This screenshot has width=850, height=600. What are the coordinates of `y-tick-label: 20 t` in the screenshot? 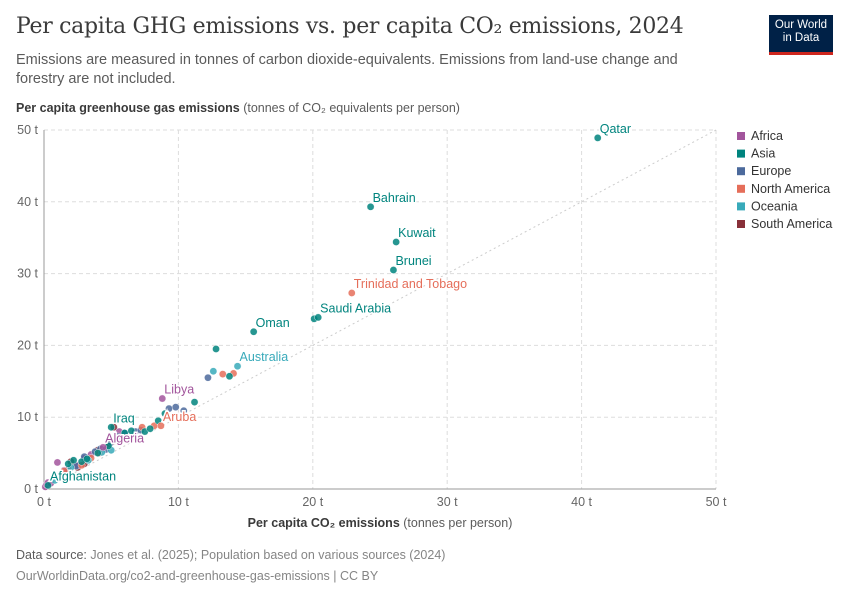 It's located at (27, 345).